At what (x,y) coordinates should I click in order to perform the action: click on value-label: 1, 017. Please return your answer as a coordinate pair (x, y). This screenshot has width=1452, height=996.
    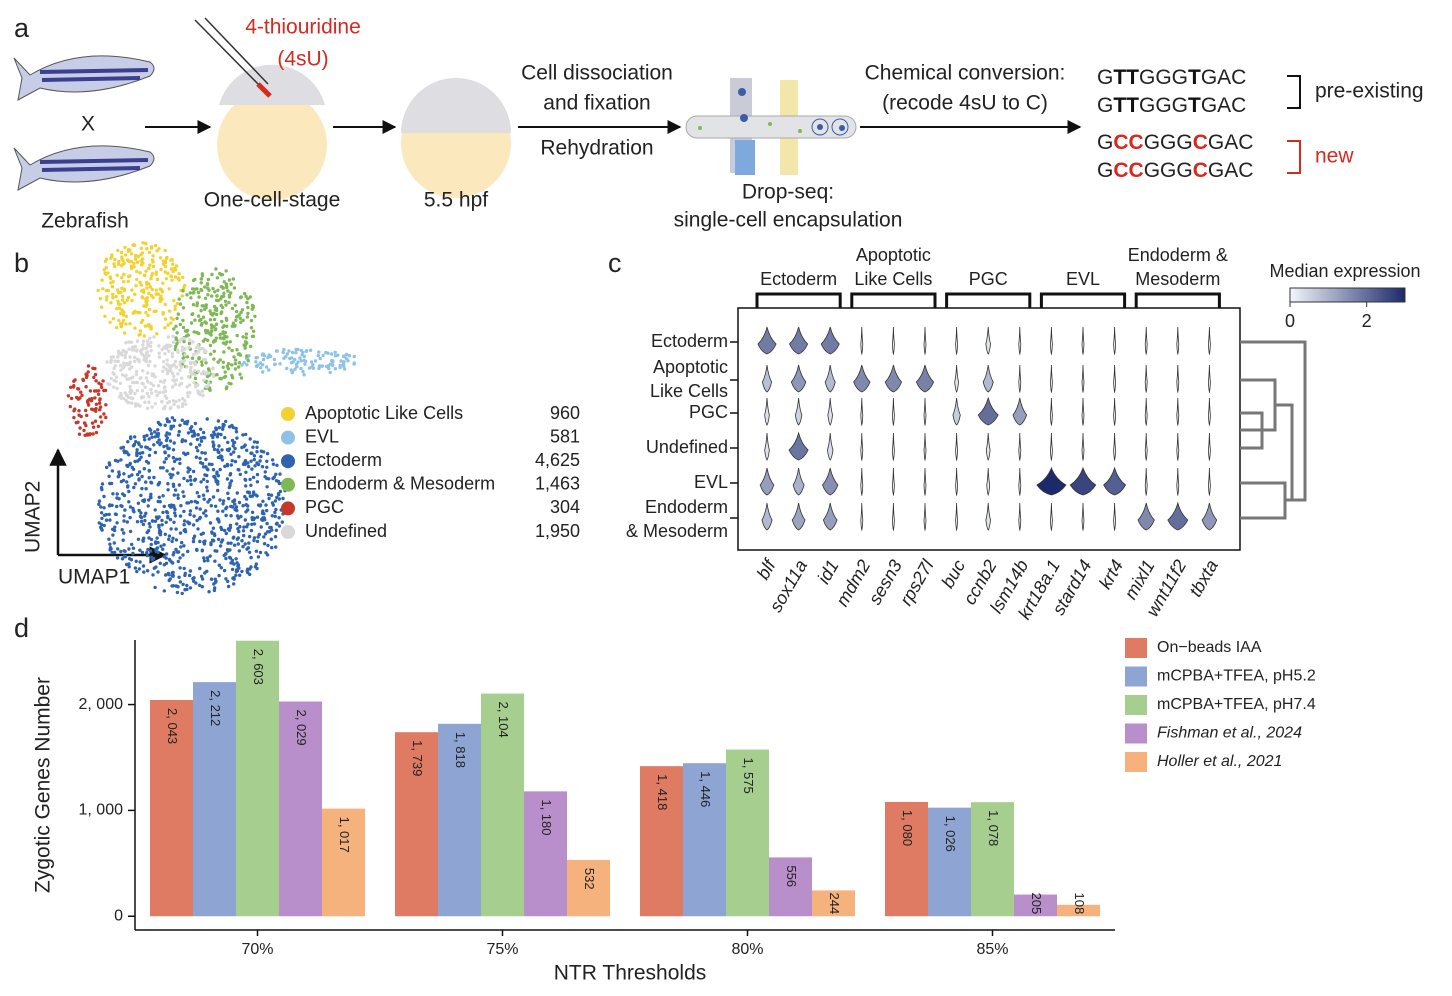
    Looking at the image, I should click on (344, 835).